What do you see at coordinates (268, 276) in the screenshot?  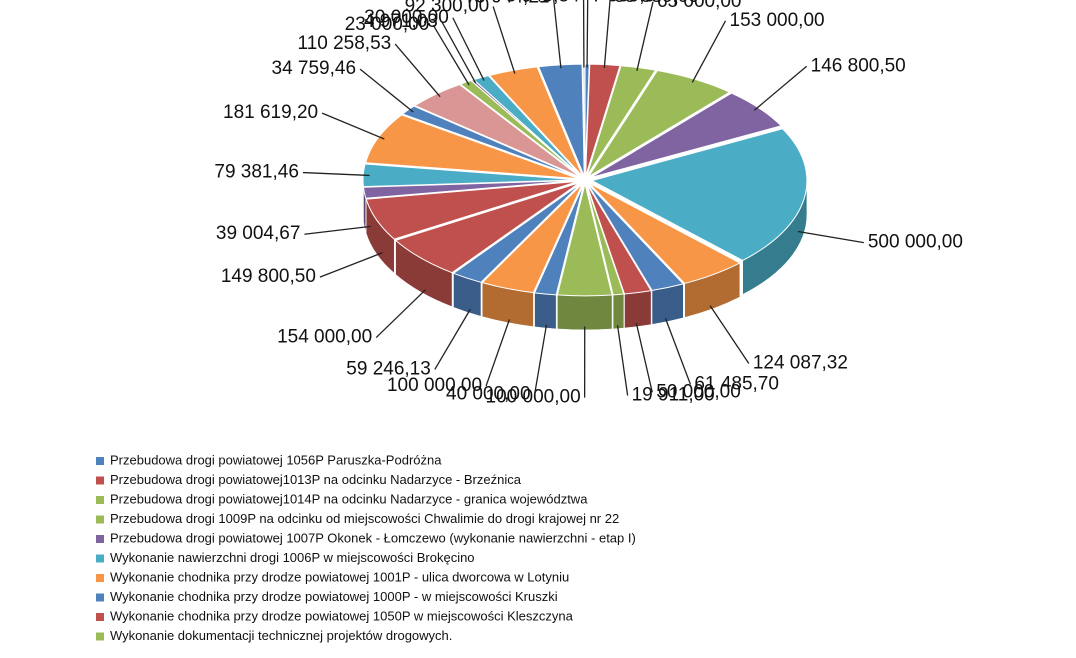 I see `data-label: 149 800,50` at bounding box center [268, 276].